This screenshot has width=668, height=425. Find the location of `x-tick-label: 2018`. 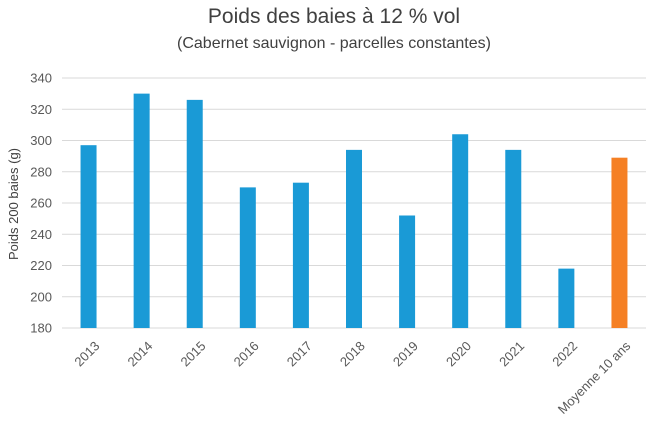

x-tick-label: 2018 is located at coordinates (352, 353).